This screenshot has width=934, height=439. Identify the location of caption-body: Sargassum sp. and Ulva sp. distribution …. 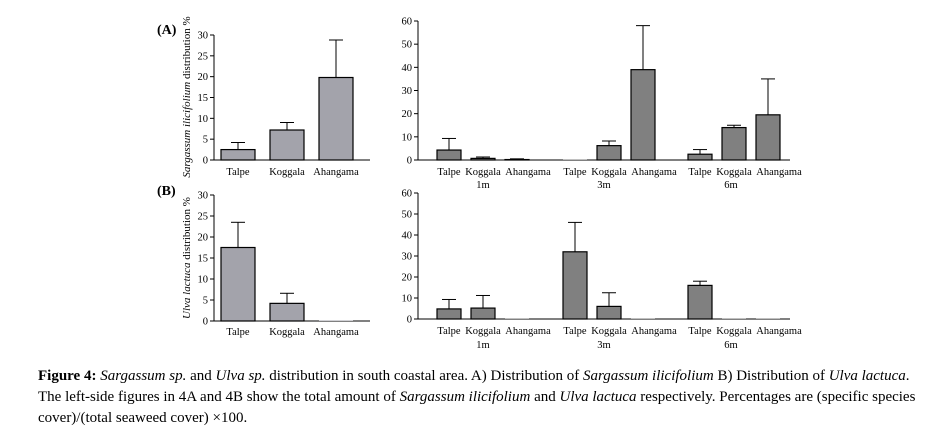
(476, 397).